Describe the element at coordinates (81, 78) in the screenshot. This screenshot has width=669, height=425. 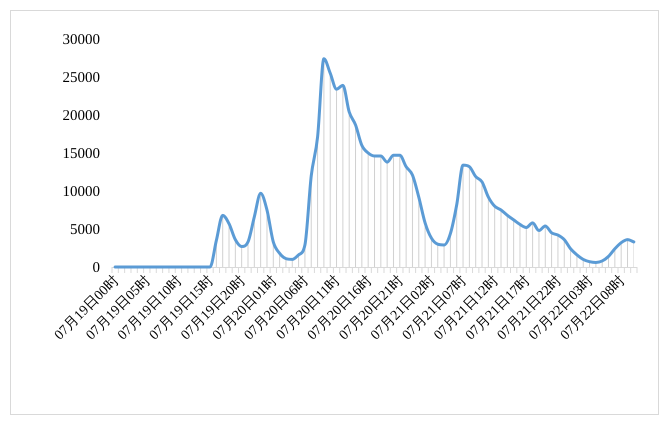
I see `y-tick-label: 25000` at that location.